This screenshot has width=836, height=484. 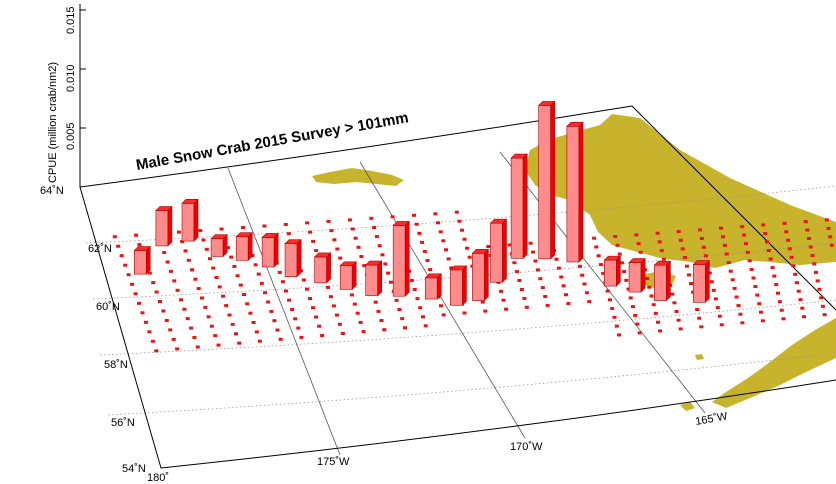 What do you see at coordinates (53, 122) in the screenshot?
I see `cpue-axis-title: CPUE (million crab/nm2)` at bounding box center [53, 122].